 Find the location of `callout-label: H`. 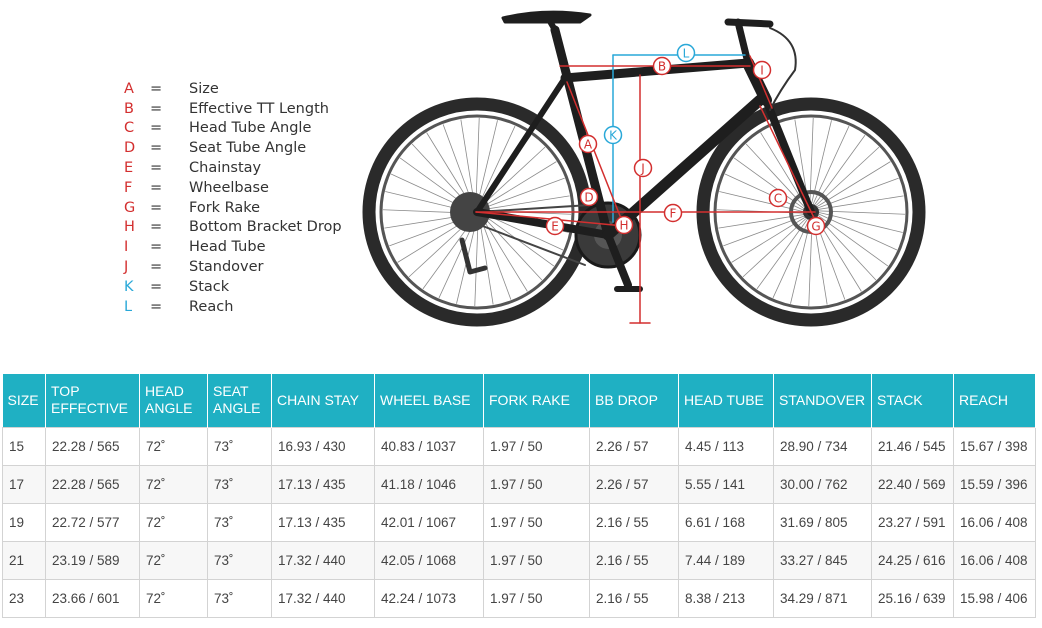

callout-label: H is located at coordinates (623, 226).